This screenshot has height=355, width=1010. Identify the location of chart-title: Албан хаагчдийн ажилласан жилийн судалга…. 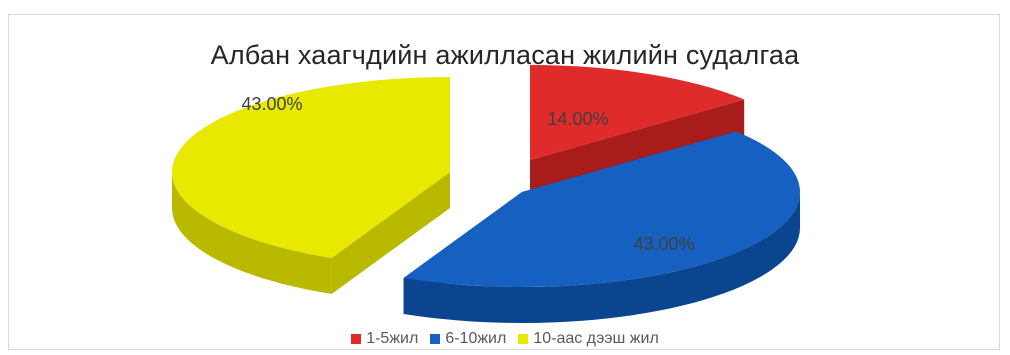
(505, 55).